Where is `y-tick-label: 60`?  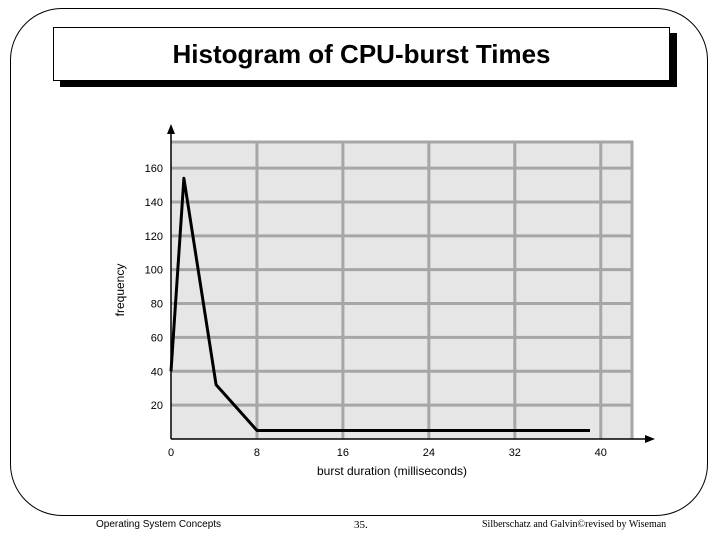 y-tick-label: 60 is located at coordinates (157, 338).